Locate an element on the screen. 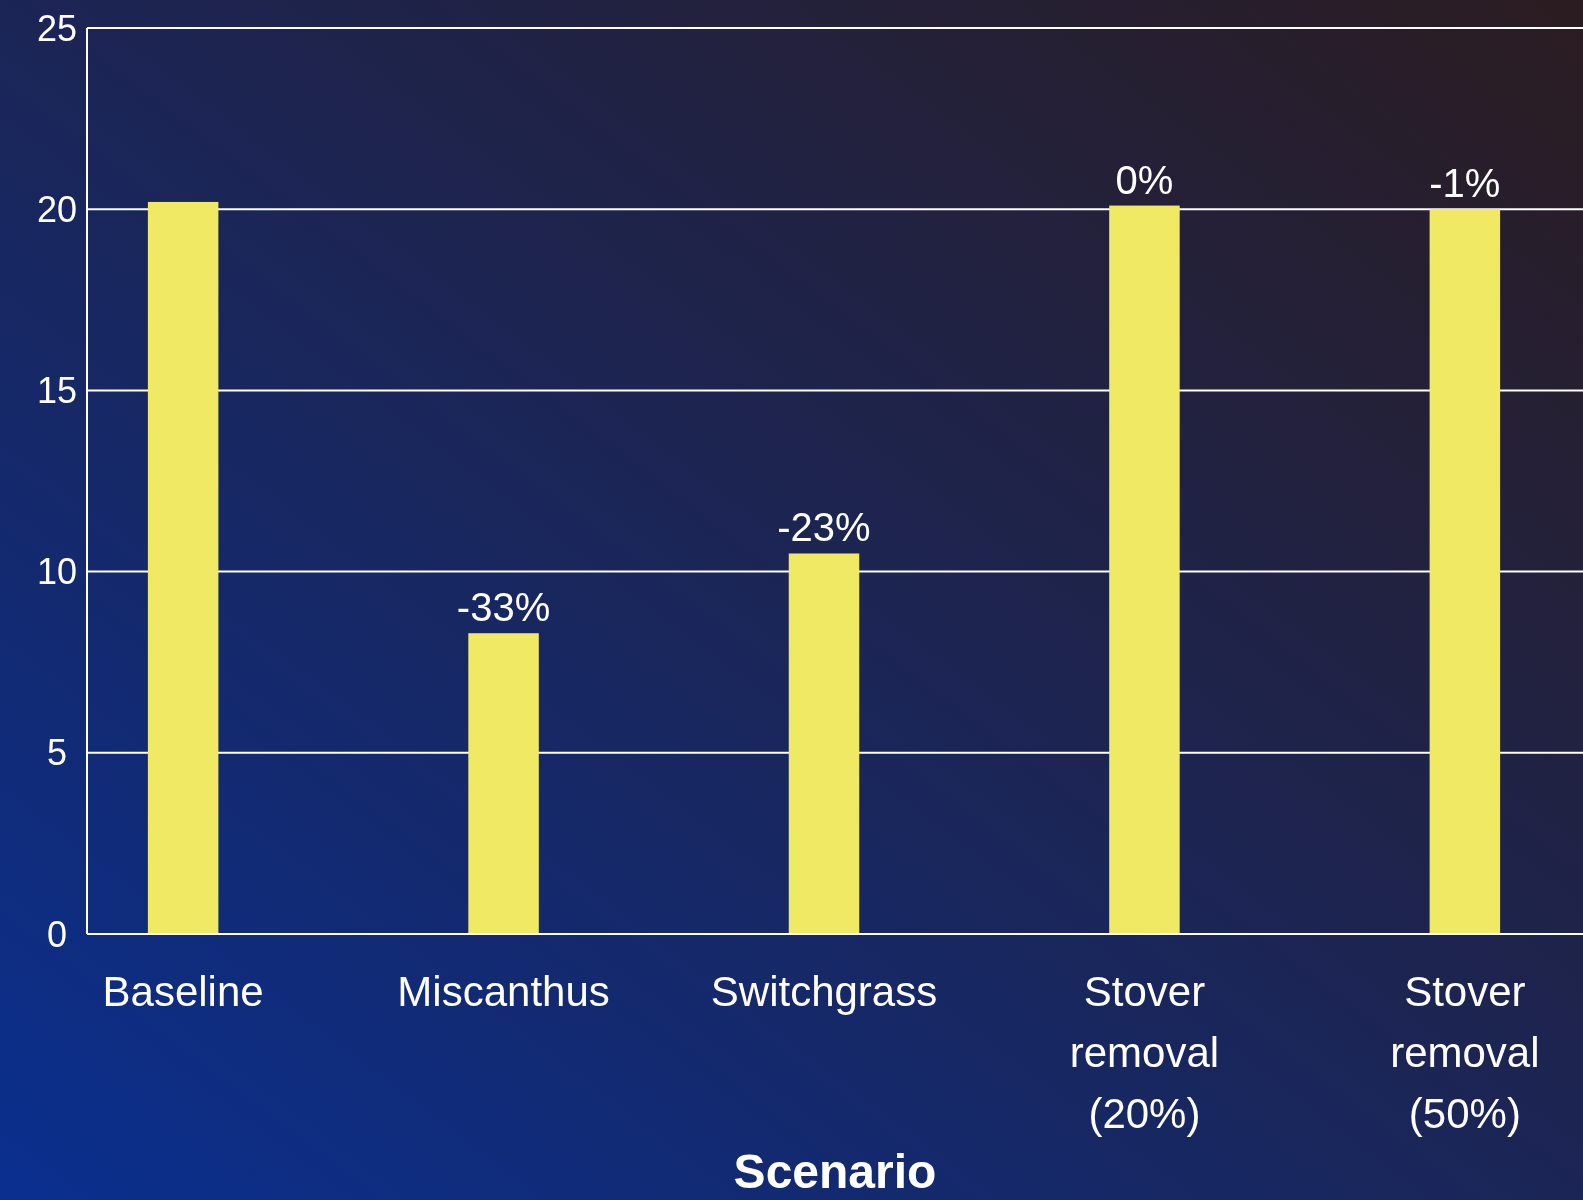  y-tick-label: 0 is located at coordinates (57, 934).